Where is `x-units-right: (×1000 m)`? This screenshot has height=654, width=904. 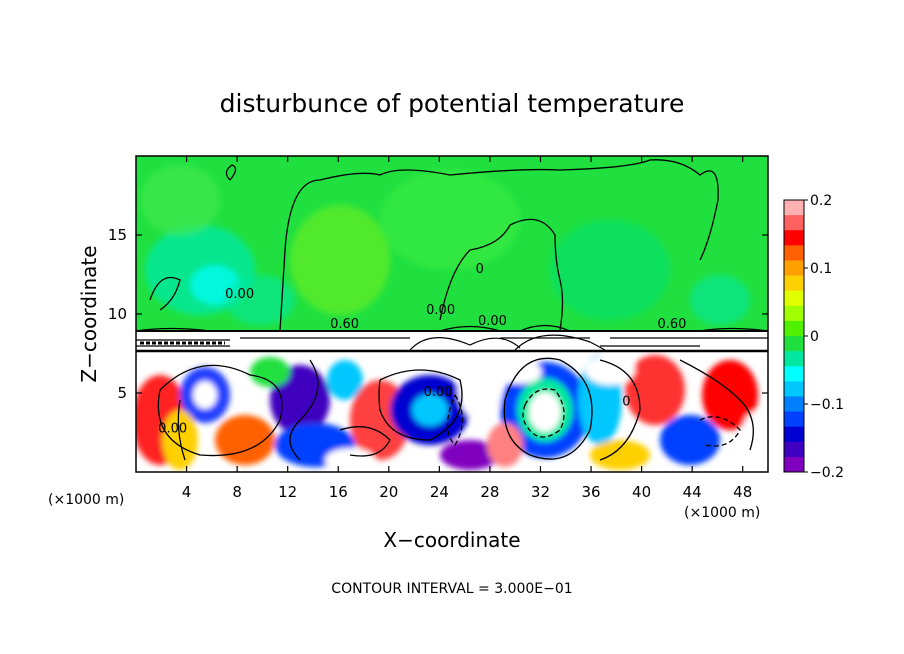 x-units-right: (×1000 m) is located at coordinates (722, 513).